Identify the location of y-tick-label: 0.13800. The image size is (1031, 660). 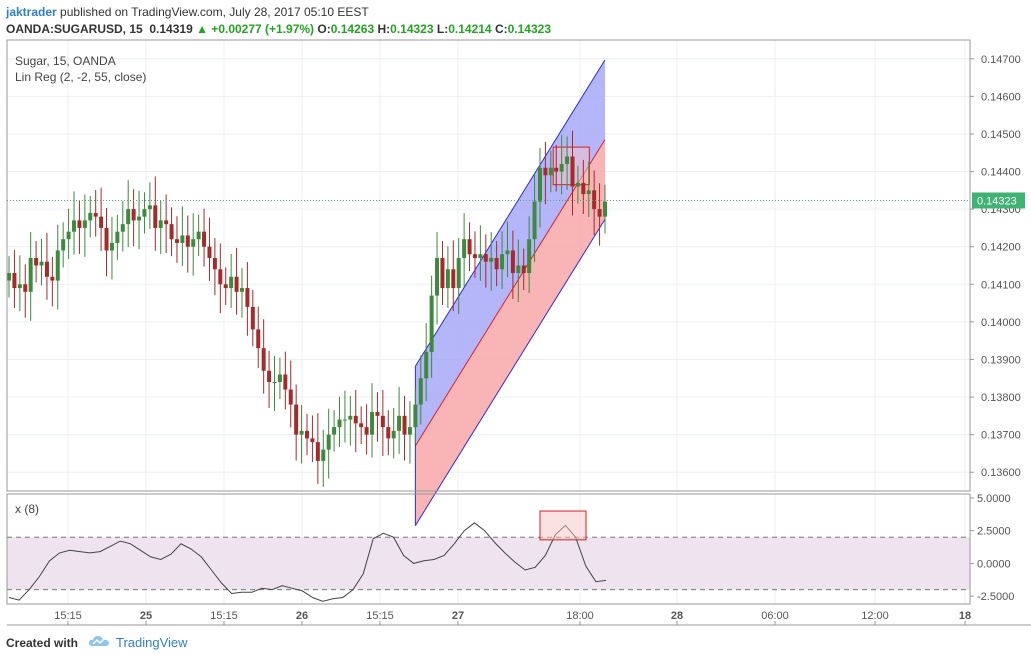
(1001, 398).